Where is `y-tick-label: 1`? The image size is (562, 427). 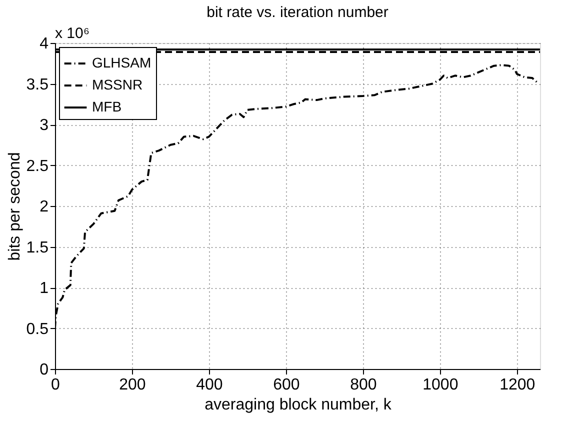 y-tick-label: 1 is located at coordinates (44, 288).